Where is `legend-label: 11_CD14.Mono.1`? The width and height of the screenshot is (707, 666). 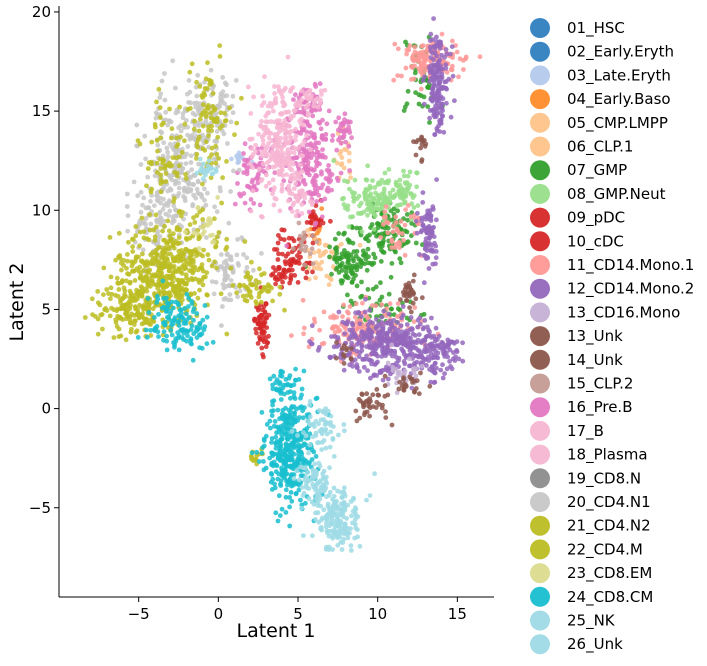 legend-label: 11_CD14.Mono.1 is located at coordinates (630, 265).